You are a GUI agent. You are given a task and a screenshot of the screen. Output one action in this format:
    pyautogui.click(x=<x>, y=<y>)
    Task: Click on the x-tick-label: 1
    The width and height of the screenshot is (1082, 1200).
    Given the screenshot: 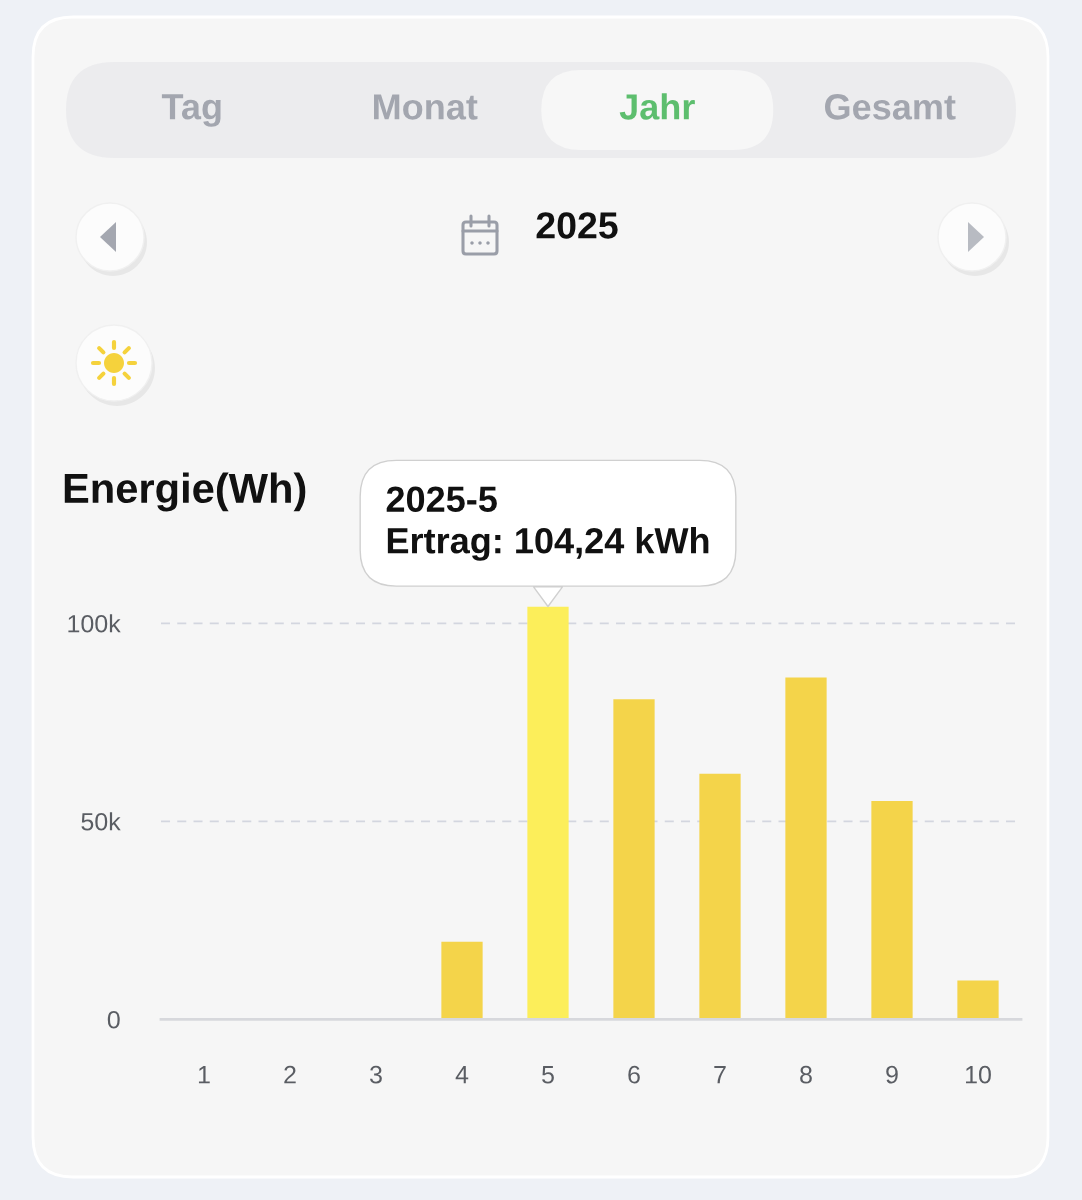 What is the action you would take?
    pyautogui.click(x=204, y=1075)
    